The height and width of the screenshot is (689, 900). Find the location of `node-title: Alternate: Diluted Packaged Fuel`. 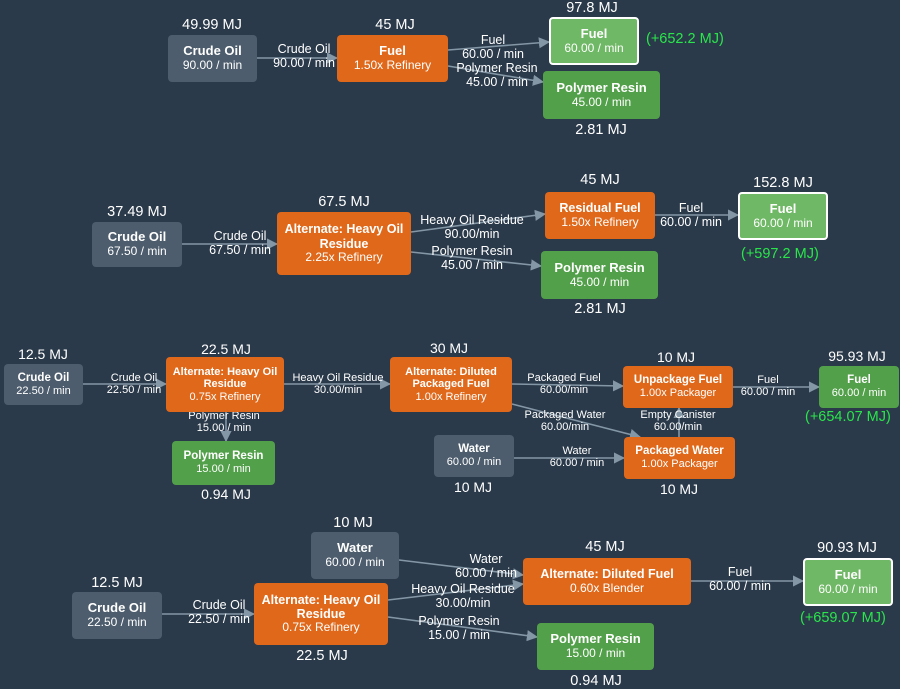

node-title: Alternate: Diluted Packaged Fuel is located at coordinates (451, 378).